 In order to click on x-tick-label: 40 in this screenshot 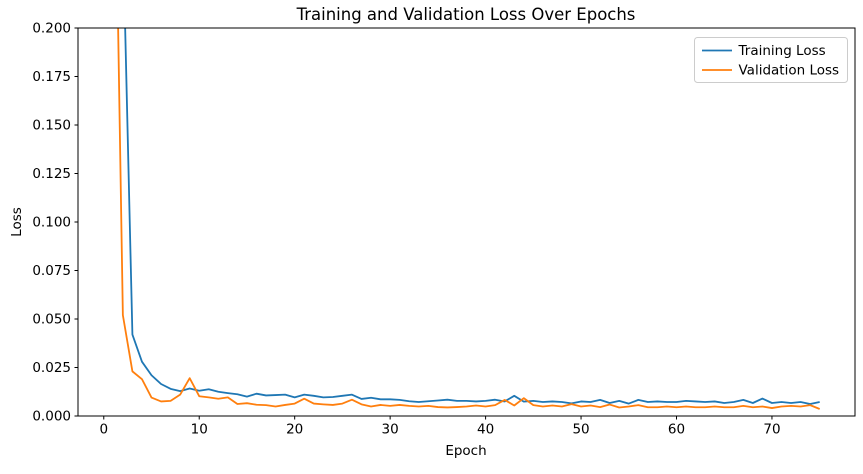, I will do `click(485, 430)`.